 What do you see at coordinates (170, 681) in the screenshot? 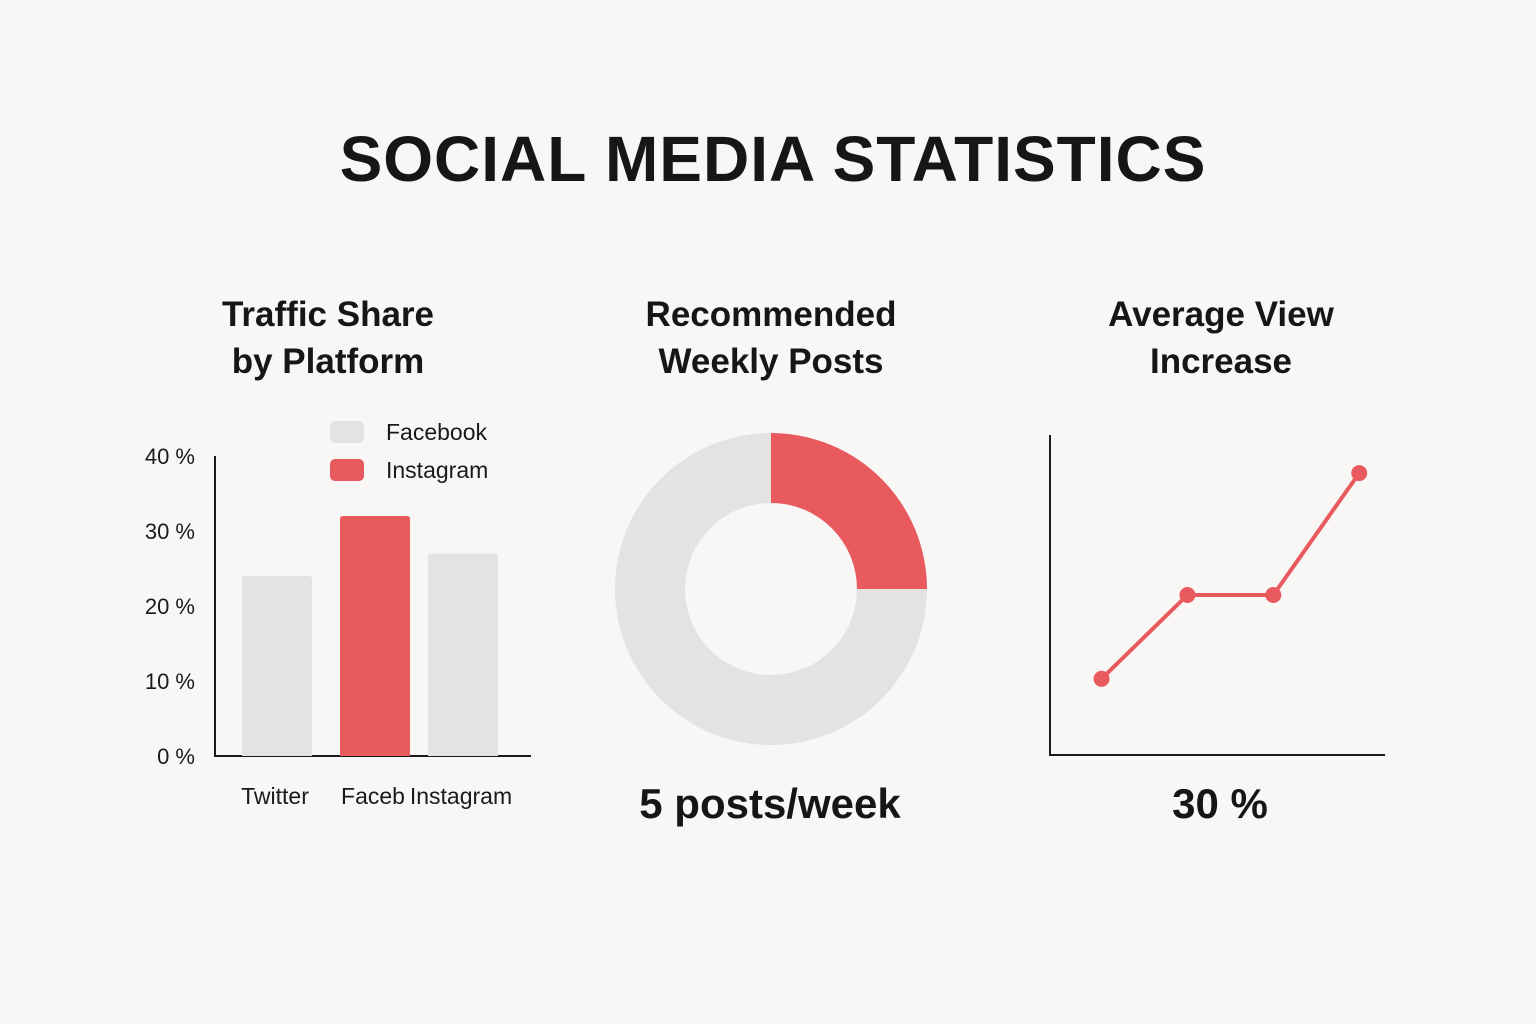
I see `y-tick-label: 10 %` at bounding box center [170, 681].